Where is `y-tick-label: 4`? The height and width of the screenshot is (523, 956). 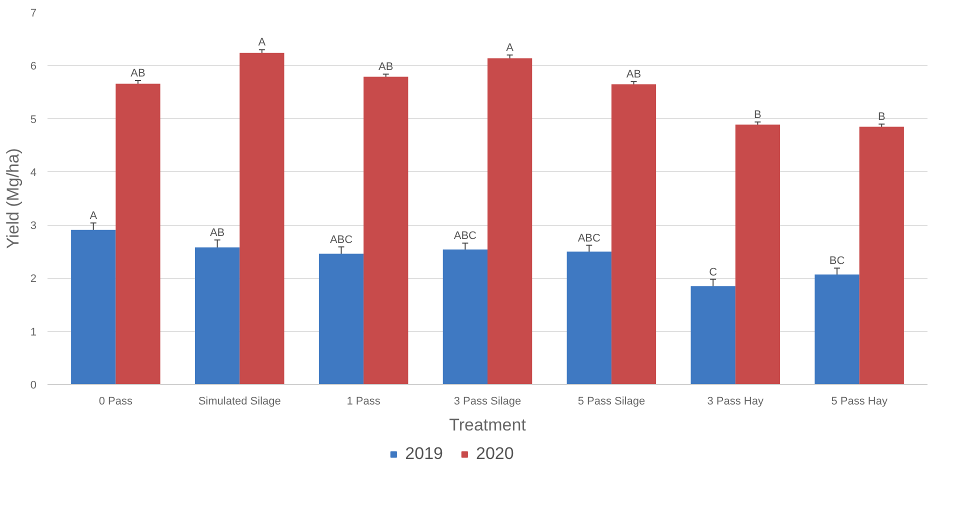 y-tick-label: 4 is located at coordinates (33, 172).